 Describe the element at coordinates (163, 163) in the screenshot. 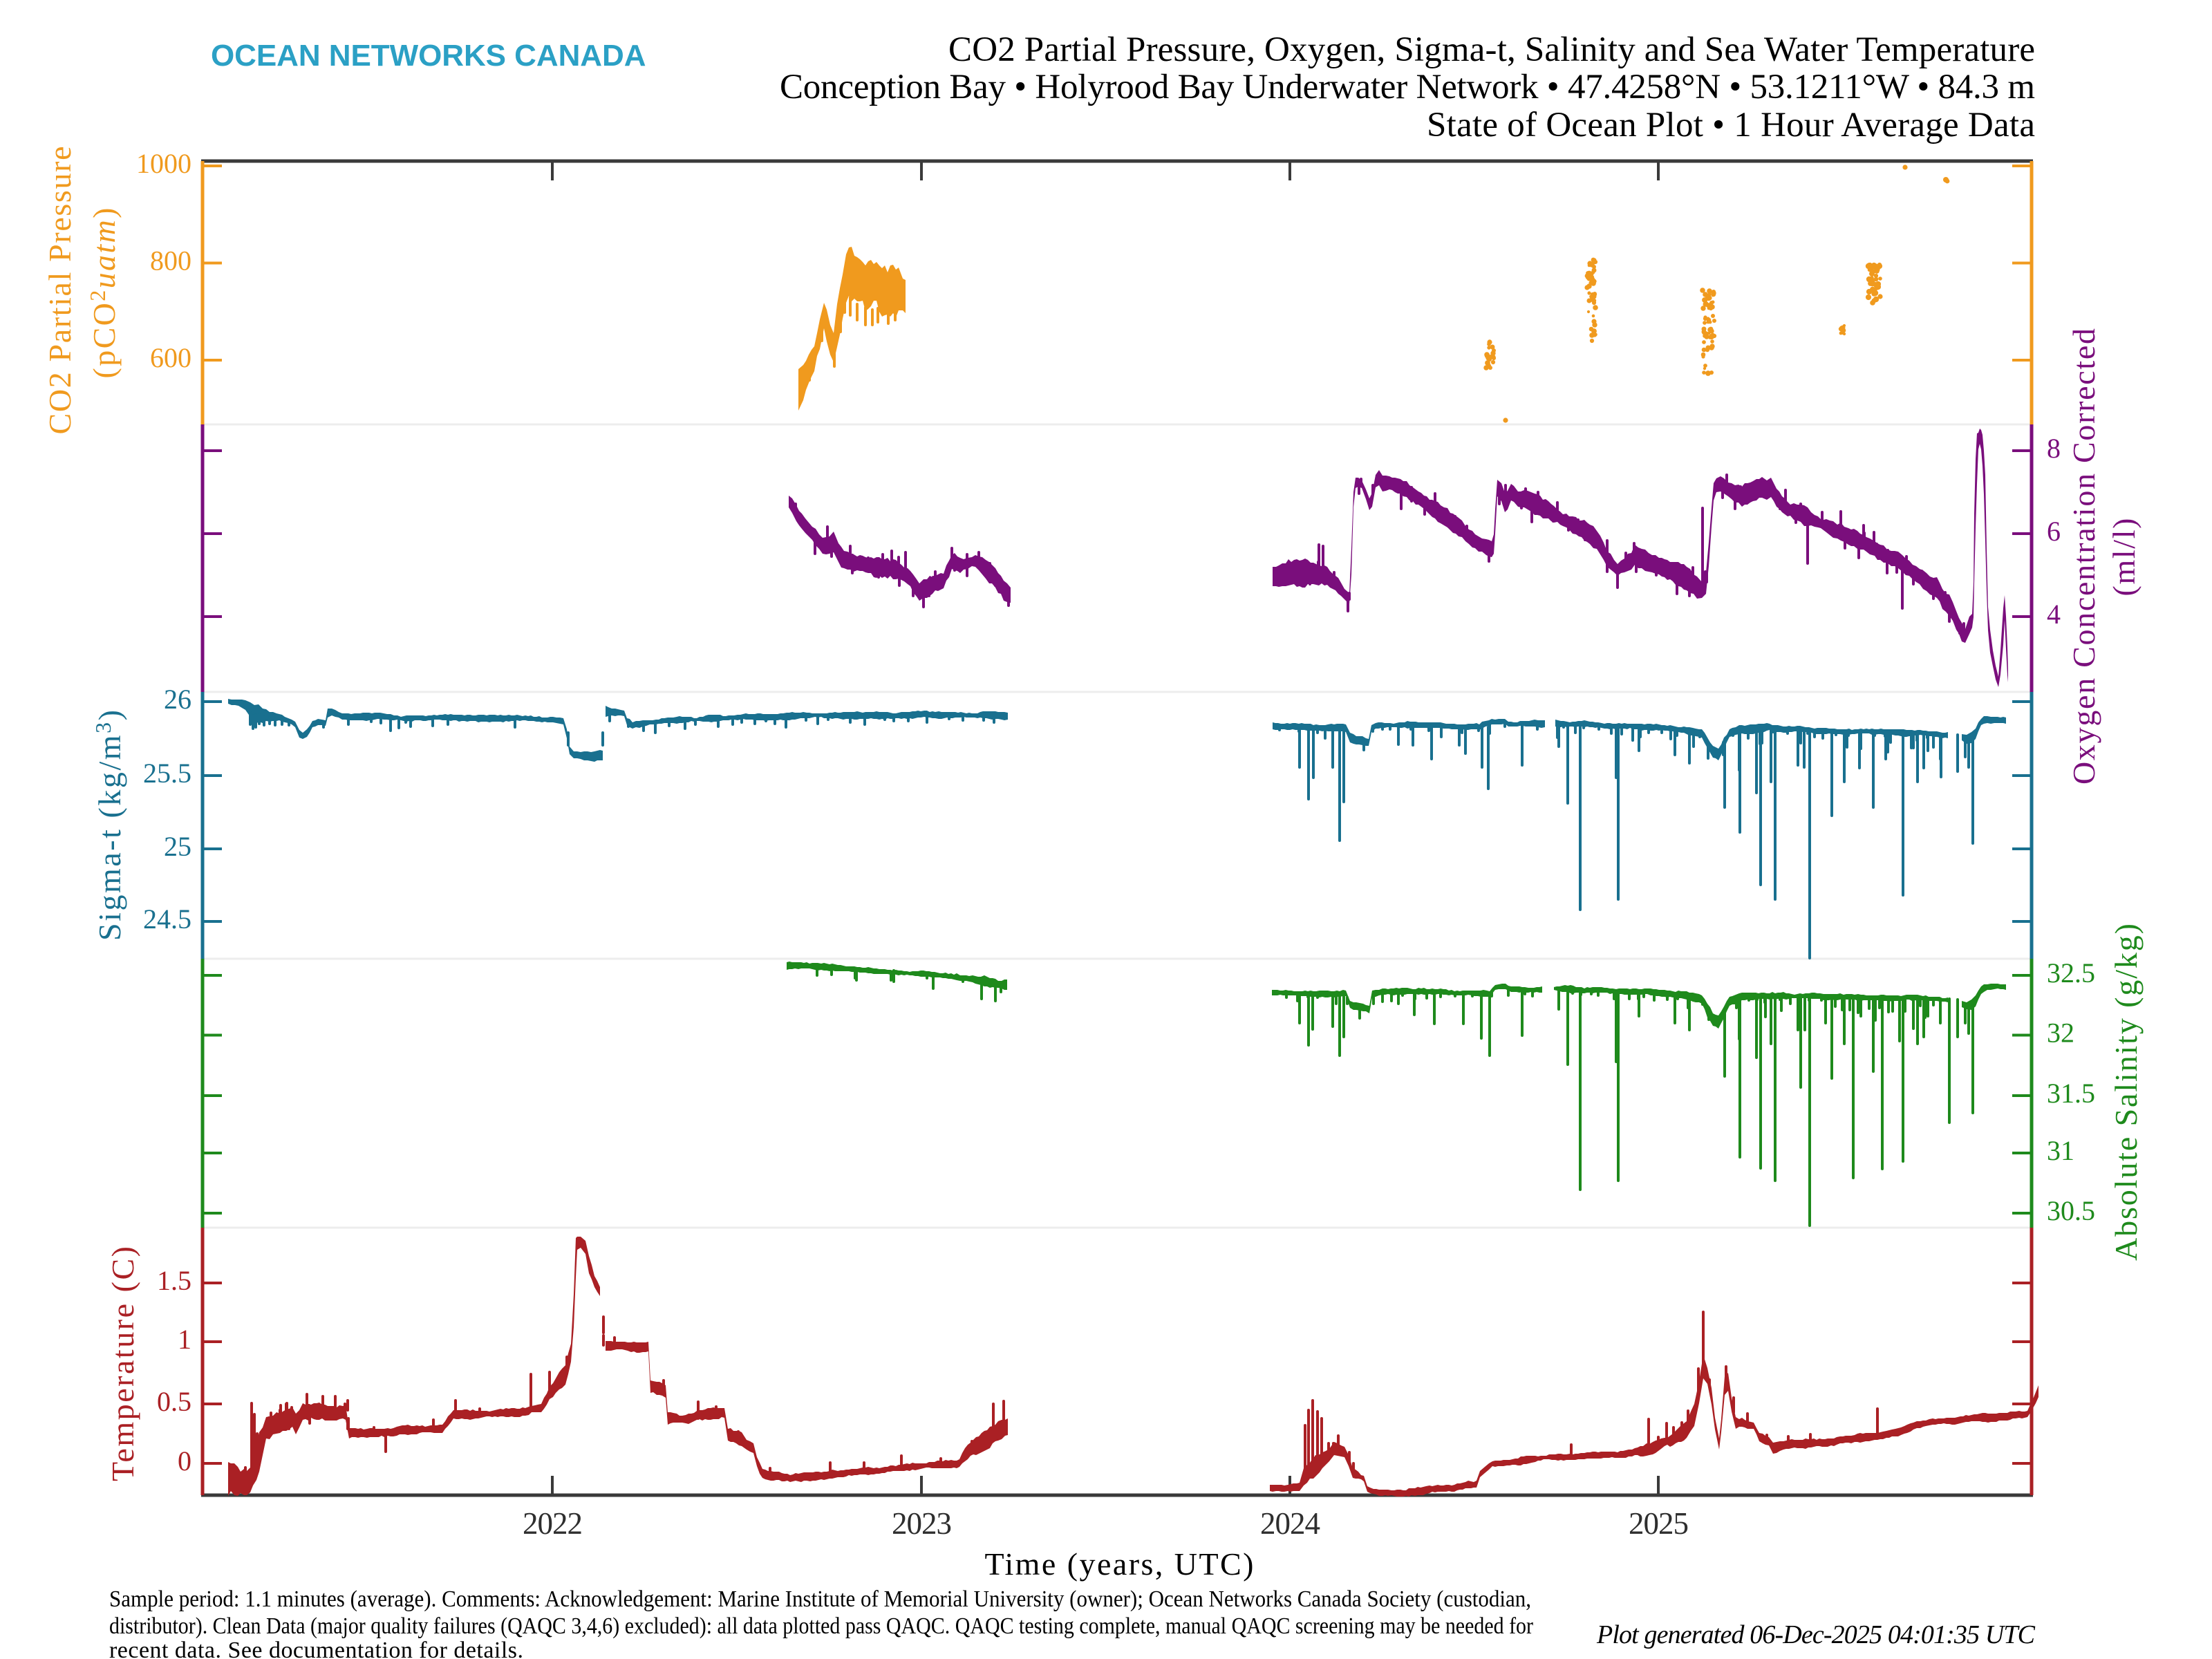

I see `svg-text: 1000` at that location.